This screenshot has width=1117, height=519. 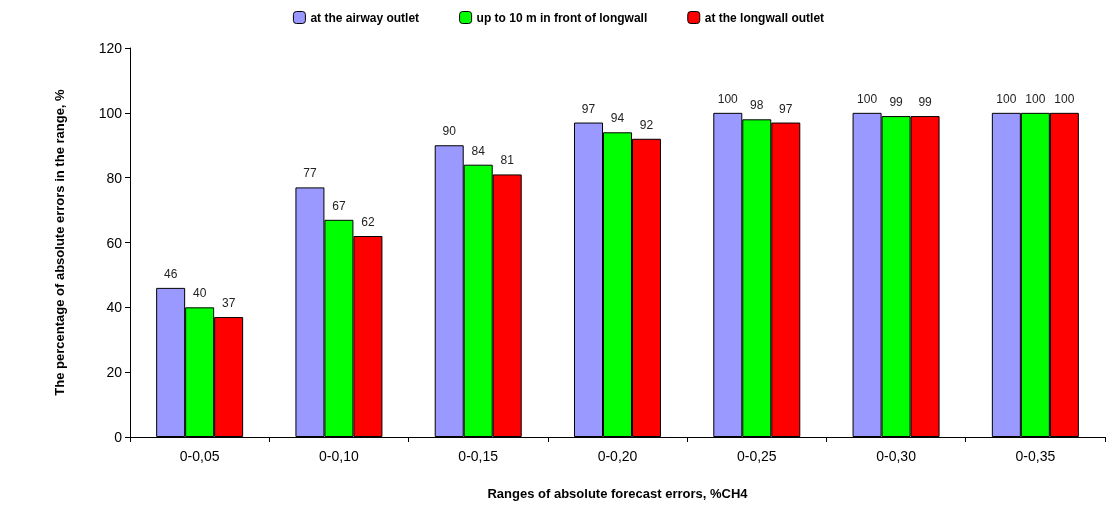 I want to click on y-tick-label: 20, so click(x=114, y=372).